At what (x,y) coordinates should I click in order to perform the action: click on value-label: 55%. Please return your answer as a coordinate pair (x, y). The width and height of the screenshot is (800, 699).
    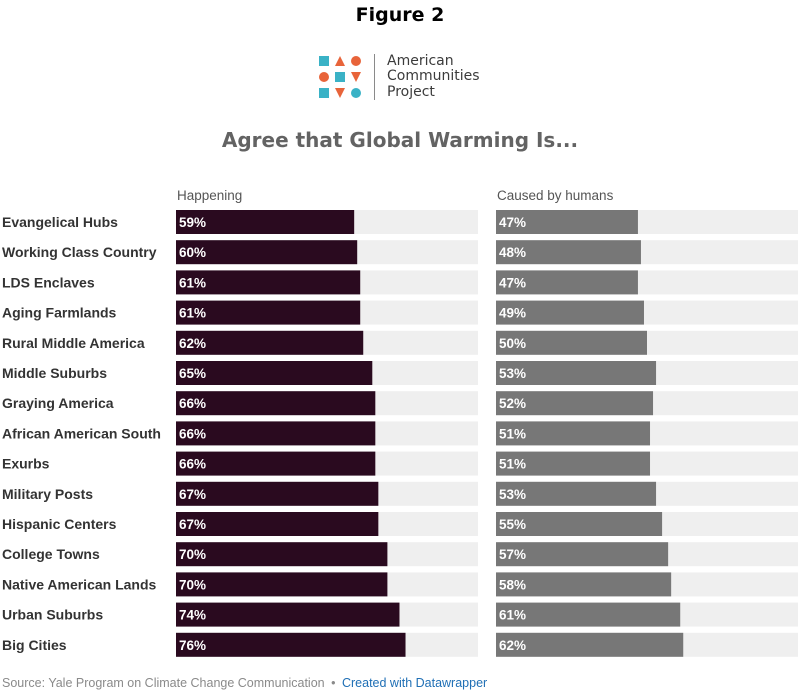
    Looking at the image, I should click on (512, 524).